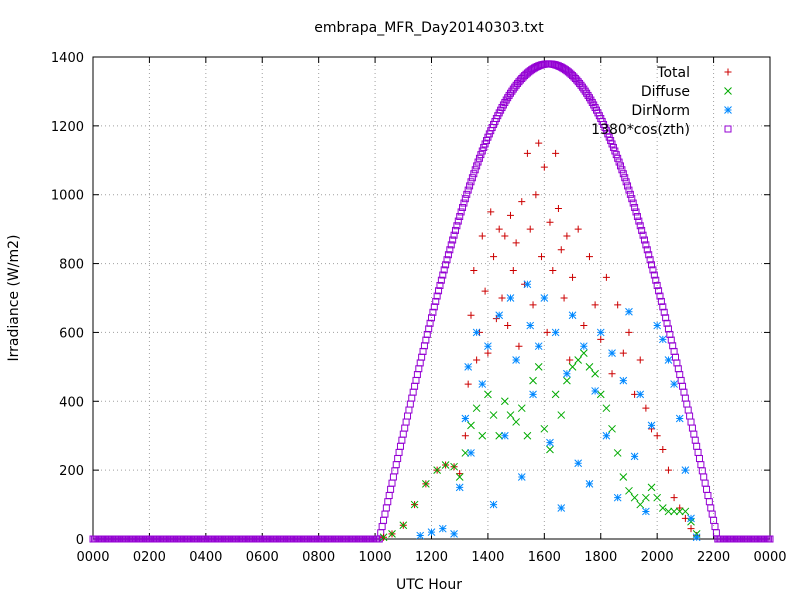  I want to click on x-axis-label: UTC Hour, so click(429, 585).